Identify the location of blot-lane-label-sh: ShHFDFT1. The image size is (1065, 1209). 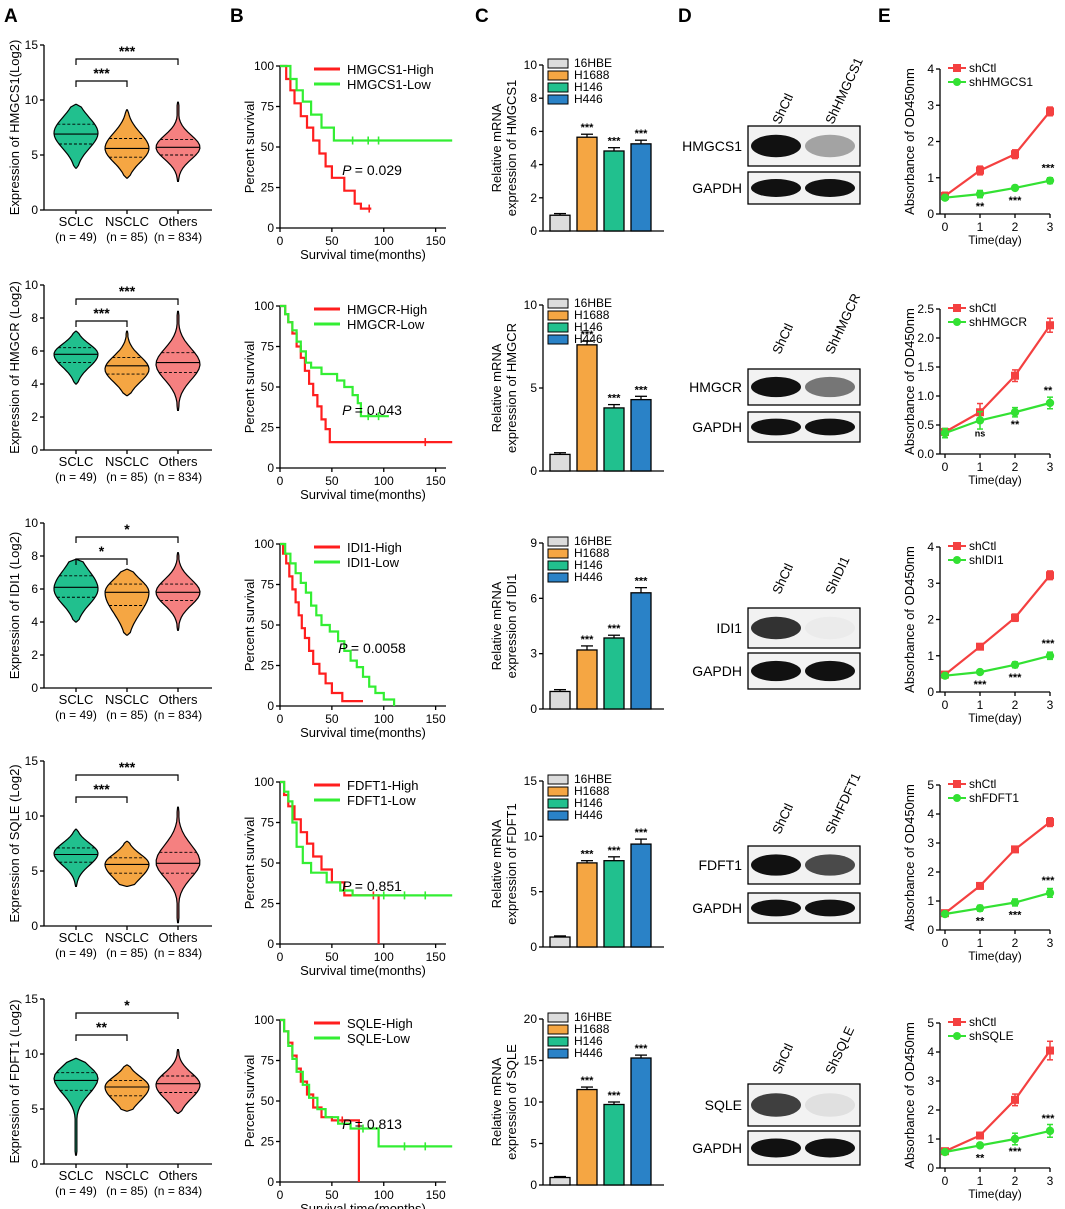
(842, 803).